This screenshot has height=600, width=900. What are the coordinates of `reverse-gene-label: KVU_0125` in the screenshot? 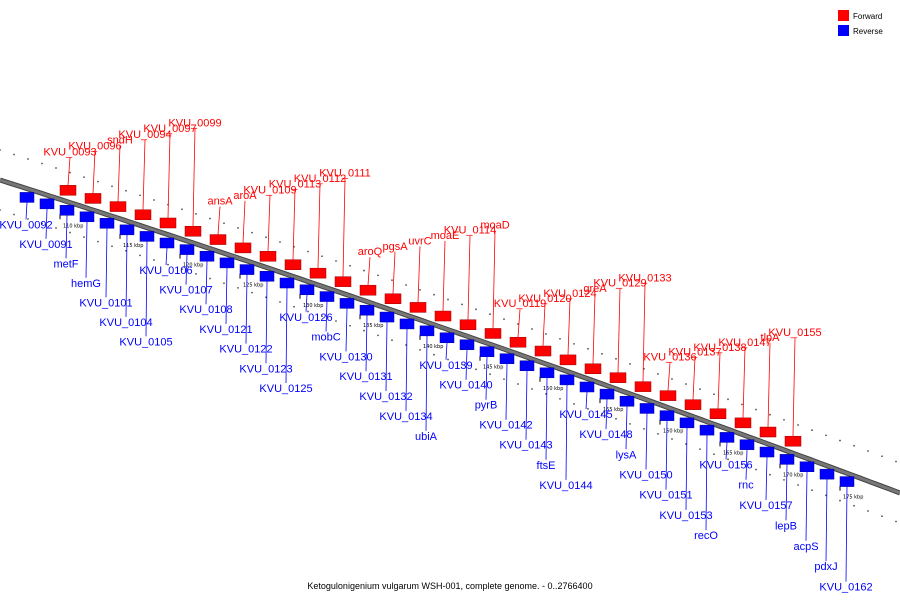 It's located at (285, 389).